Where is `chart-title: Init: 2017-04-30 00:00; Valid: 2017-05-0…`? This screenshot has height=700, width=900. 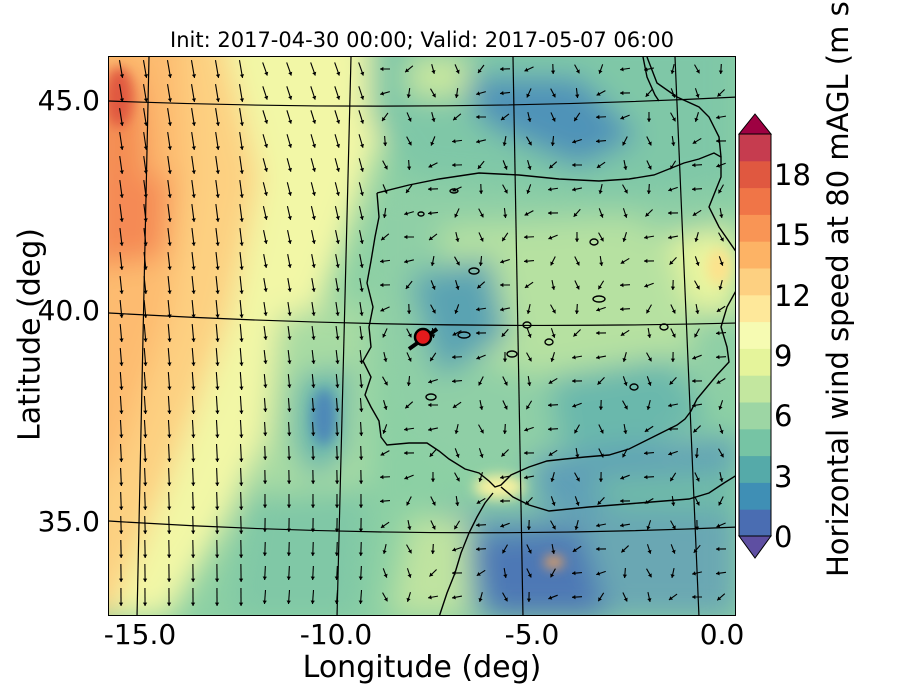
chart-title: Init: 2017-04-30 00:00; Valid: 2017-05-0… is located at coordinates (422, 40).